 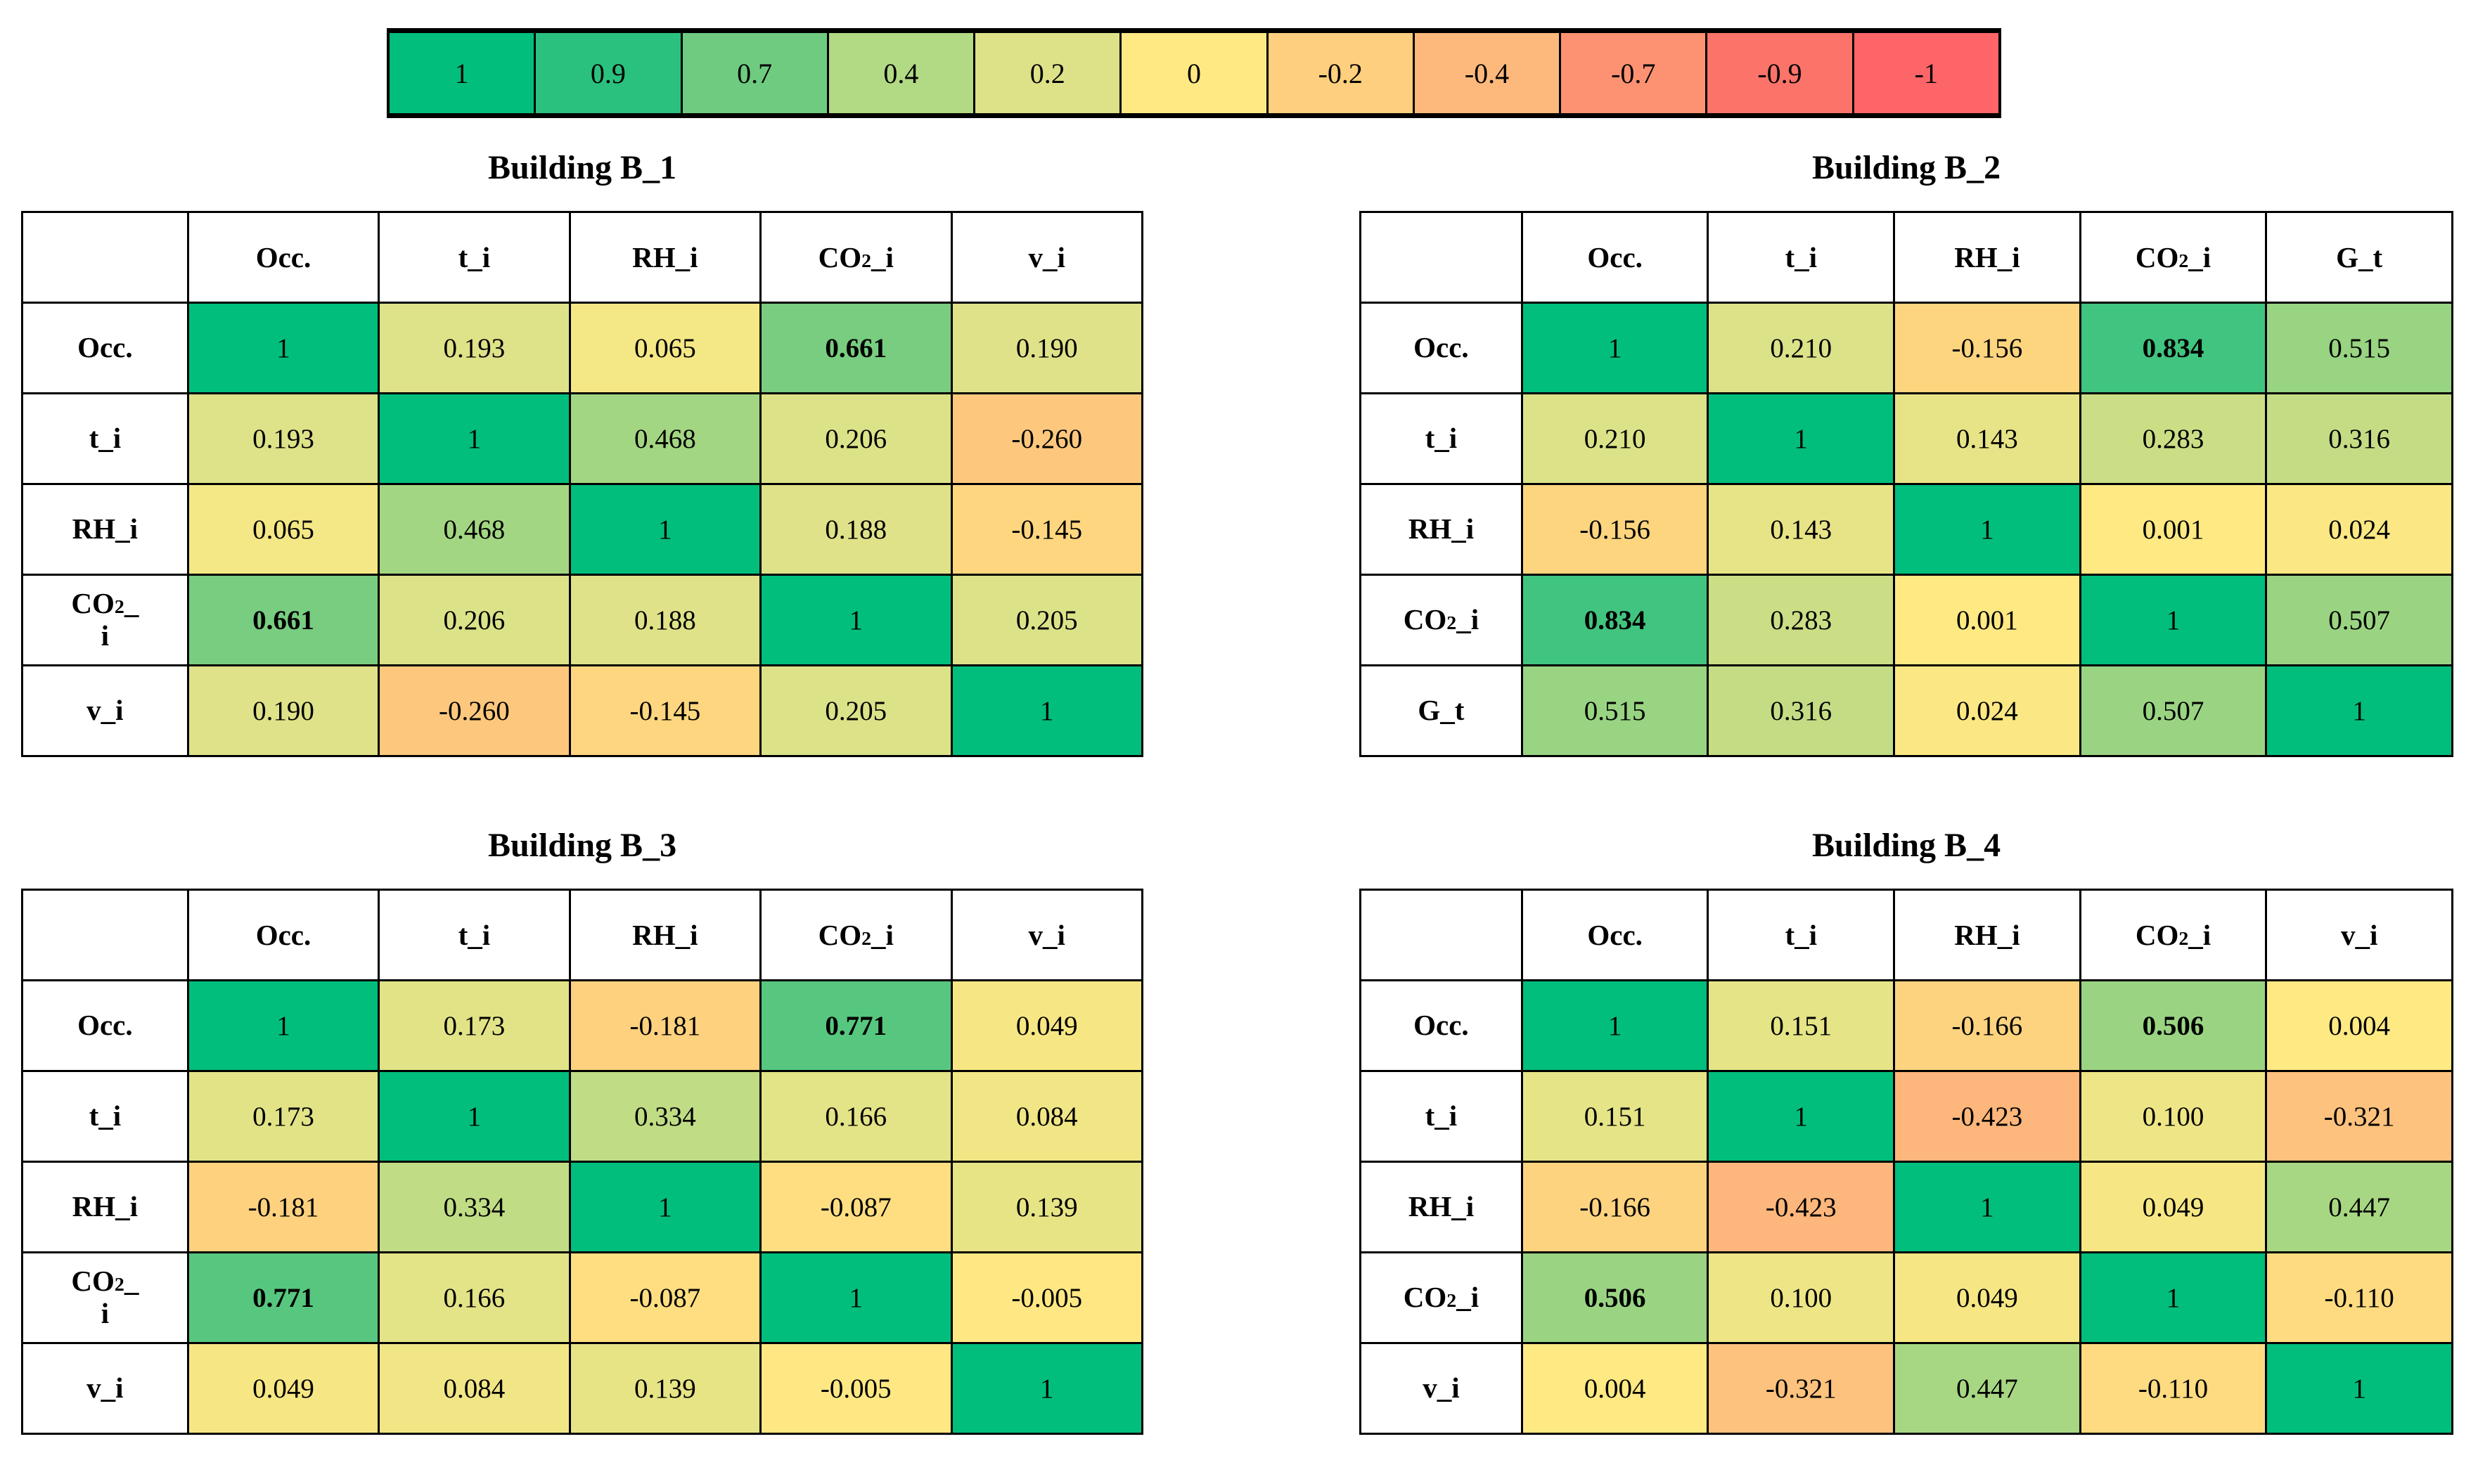 I want to click on matrix-cell: 0.166, so click(x=856, y=1116).